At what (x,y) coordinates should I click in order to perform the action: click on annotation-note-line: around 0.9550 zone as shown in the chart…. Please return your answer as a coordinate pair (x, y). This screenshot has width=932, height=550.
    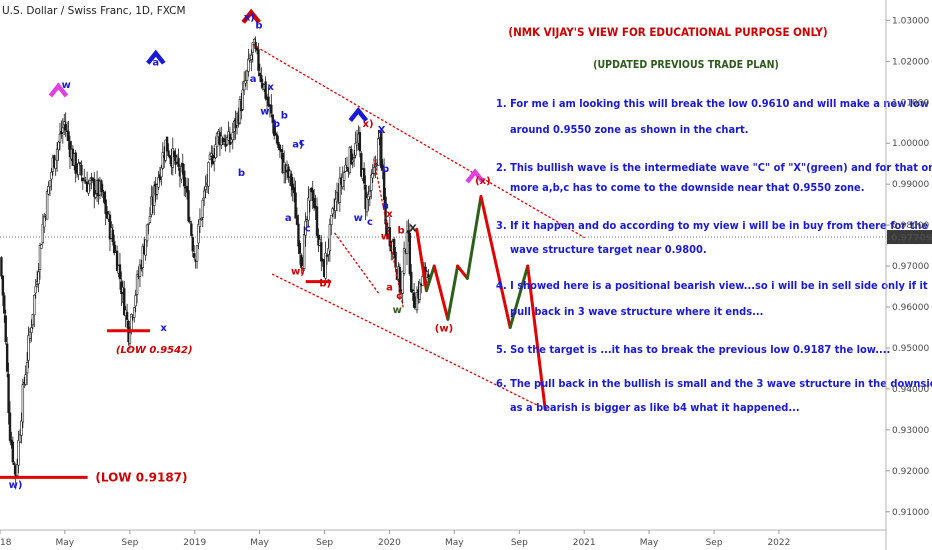
    Looking at the image, I should click on (629, 129).